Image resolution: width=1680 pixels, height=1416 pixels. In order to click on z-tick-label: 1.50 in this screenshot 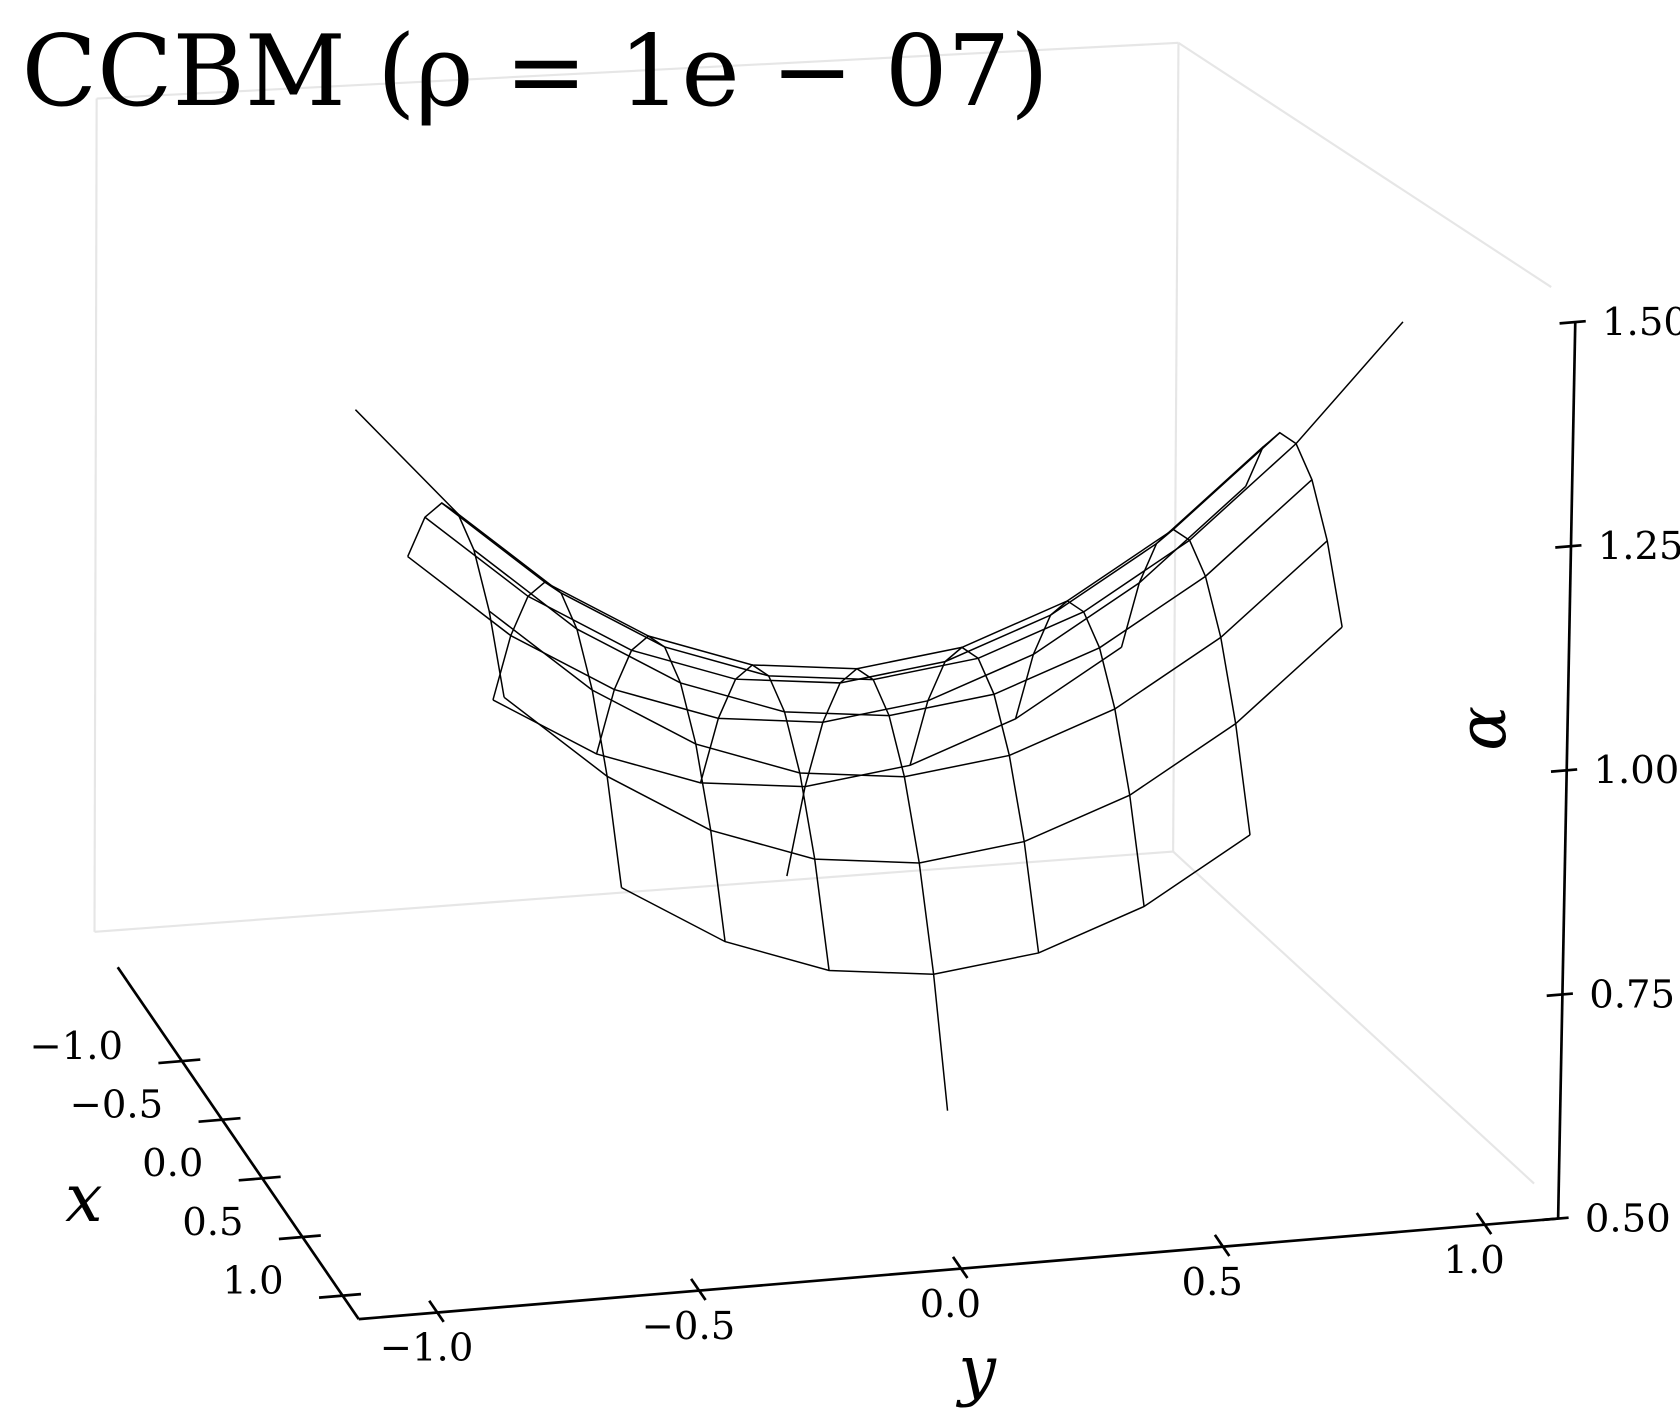, I will do `click(1641, 322)`.